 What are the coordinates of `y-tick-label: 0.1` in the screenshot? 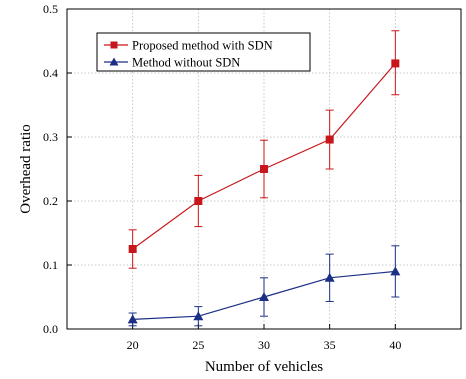 It's located at (50, 265).